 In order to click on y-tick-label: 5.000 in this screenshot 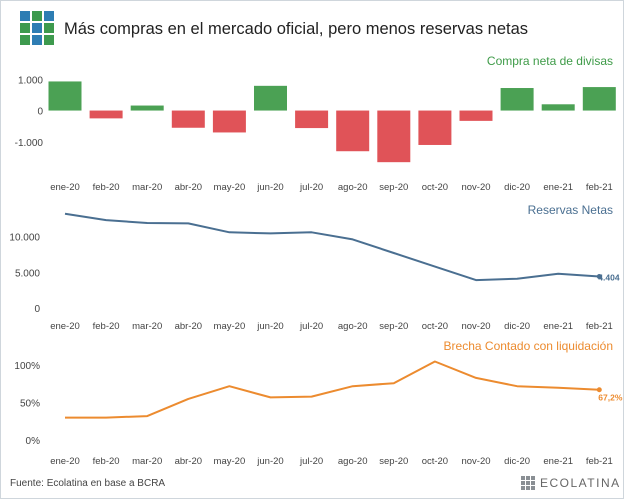, I will do `click(27, 273)`.